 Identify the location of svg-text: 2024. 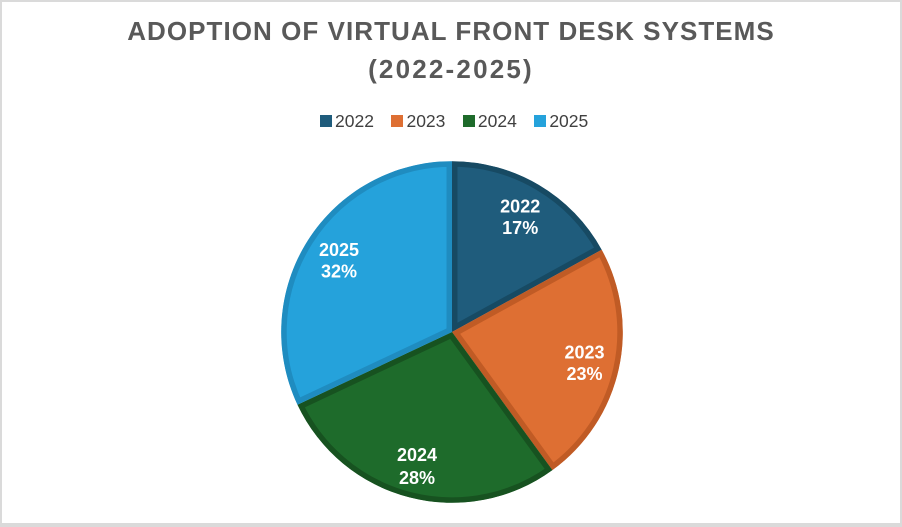
(417, 455).